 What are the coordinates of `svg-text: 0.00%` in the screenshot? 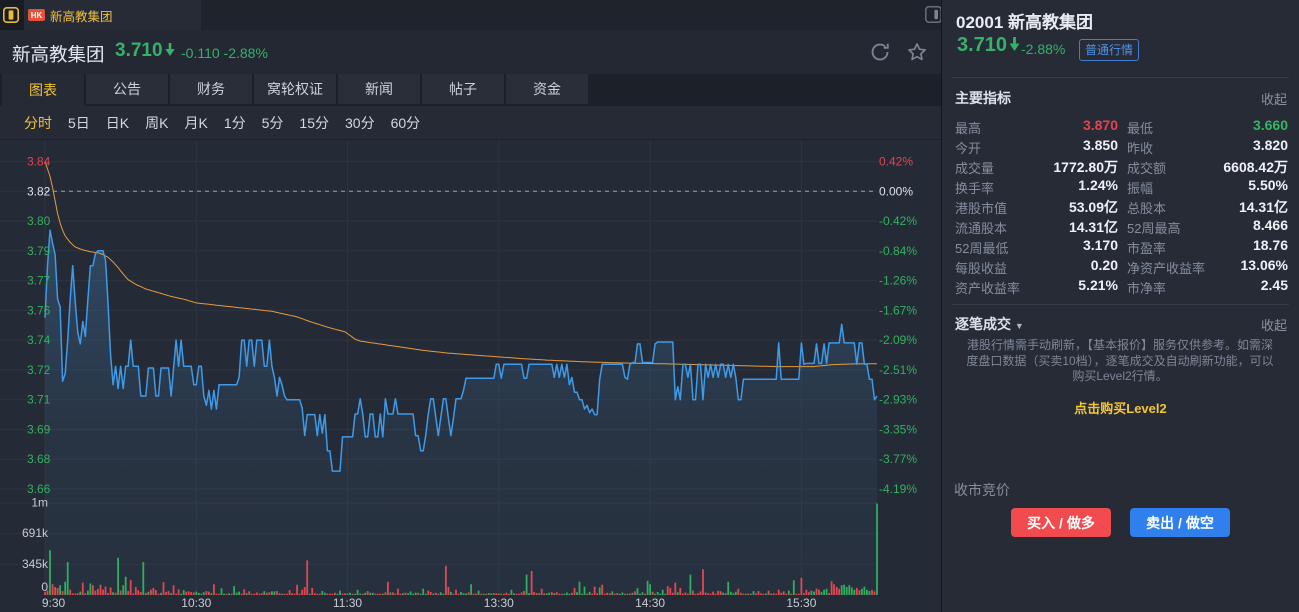 It's located at (896, 191).